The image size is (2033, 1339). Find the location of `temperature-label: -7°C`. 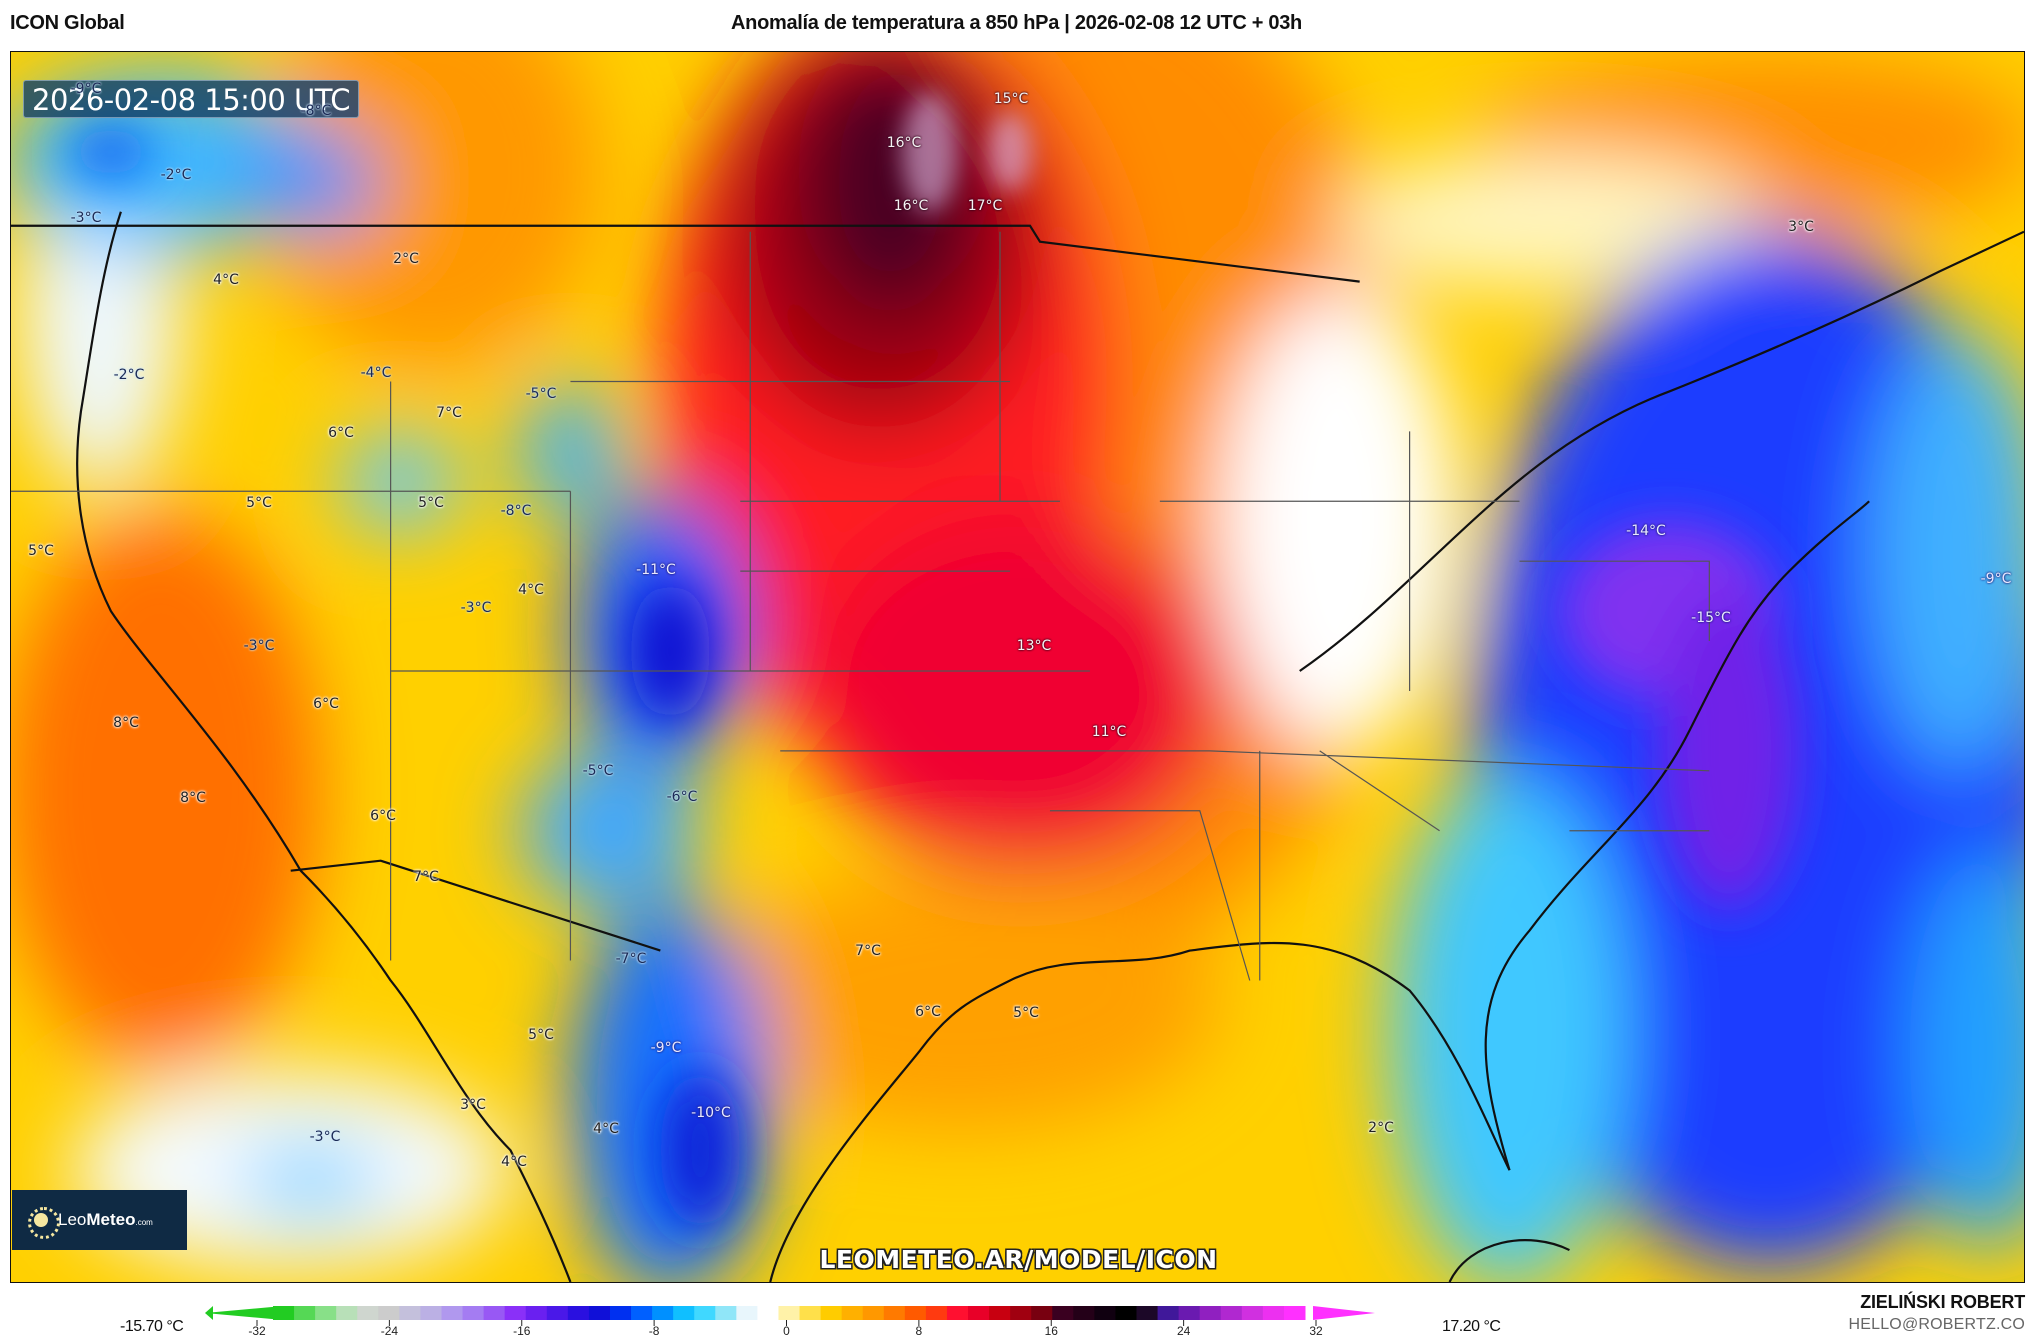

temperature-label: -7°C is located at coordinates (631, 959).